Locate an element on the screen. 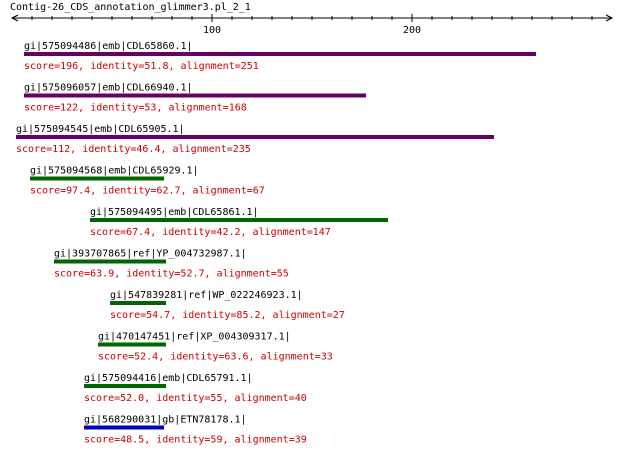  hit-accession-label: gi|568290031|gb|ETN78178.1| is located at coordinates (165, 420).